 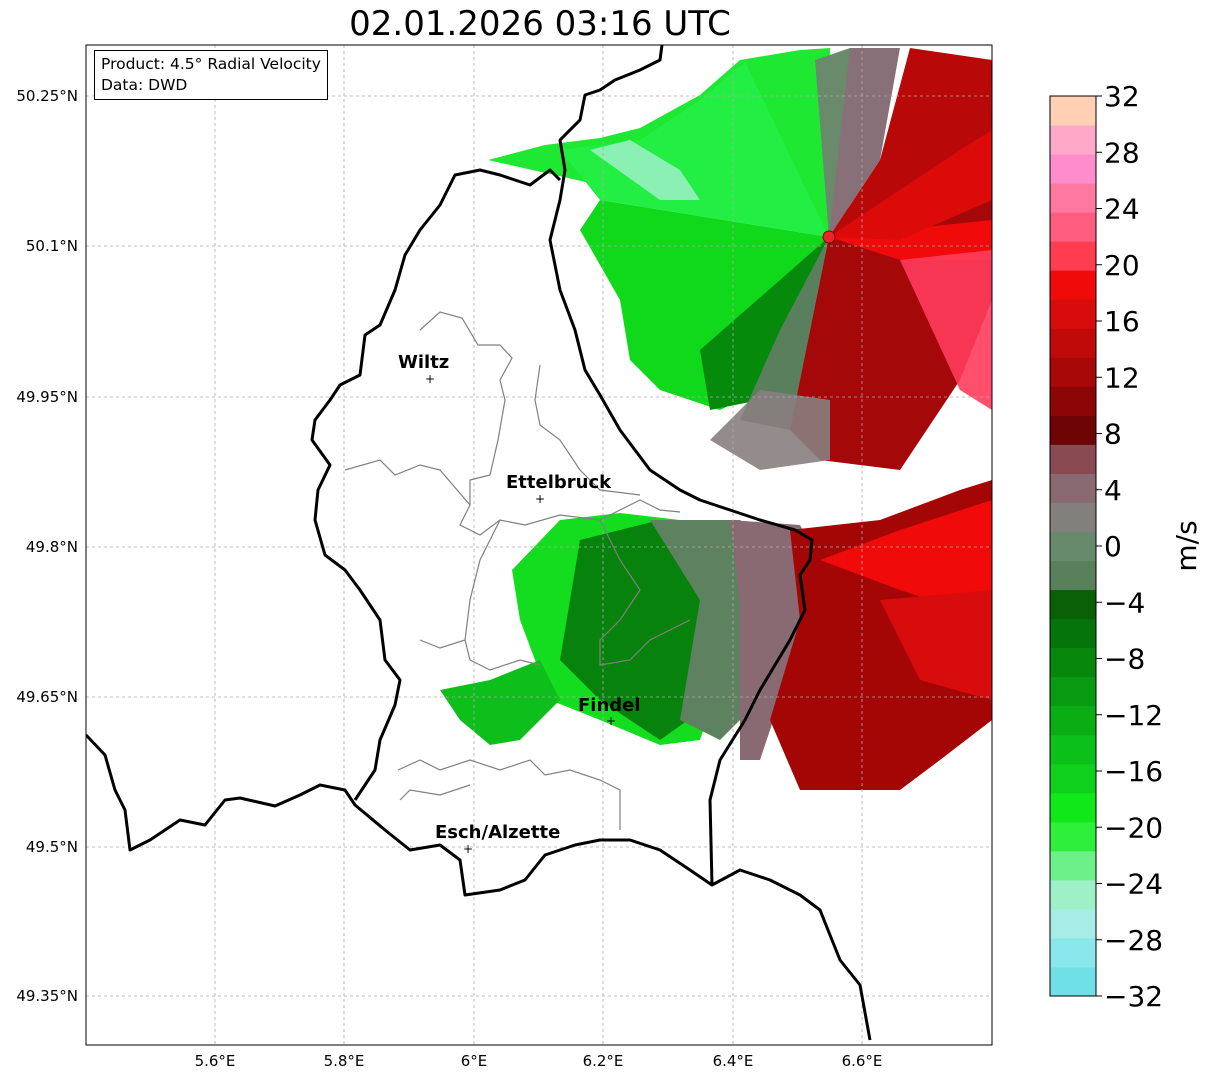 What do you see at coordinates (862, 1061) in the screenshot?
I see `lon-tick: 6.6°E` at bounding box center [862, 1061].